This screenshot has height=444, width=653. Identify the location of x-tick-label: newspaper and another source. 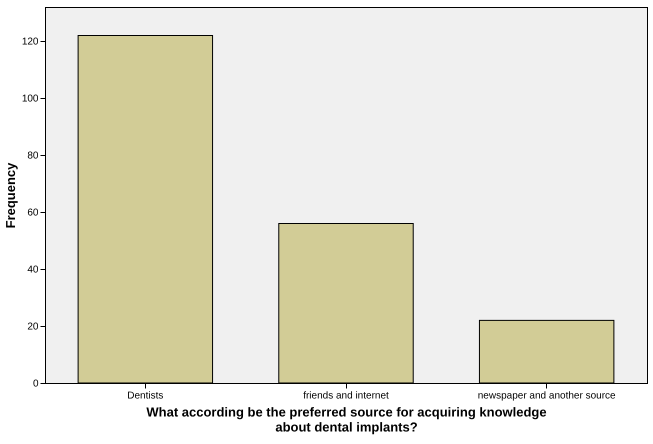
(547, 396).